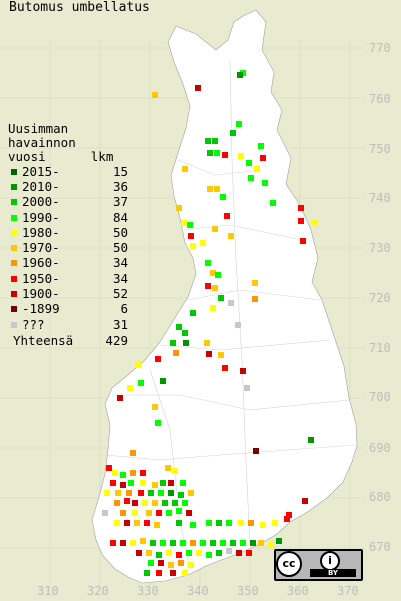  Describe the element at coordinates (120, 217) in the screenshot. I see `legend-count: 84` at that location.